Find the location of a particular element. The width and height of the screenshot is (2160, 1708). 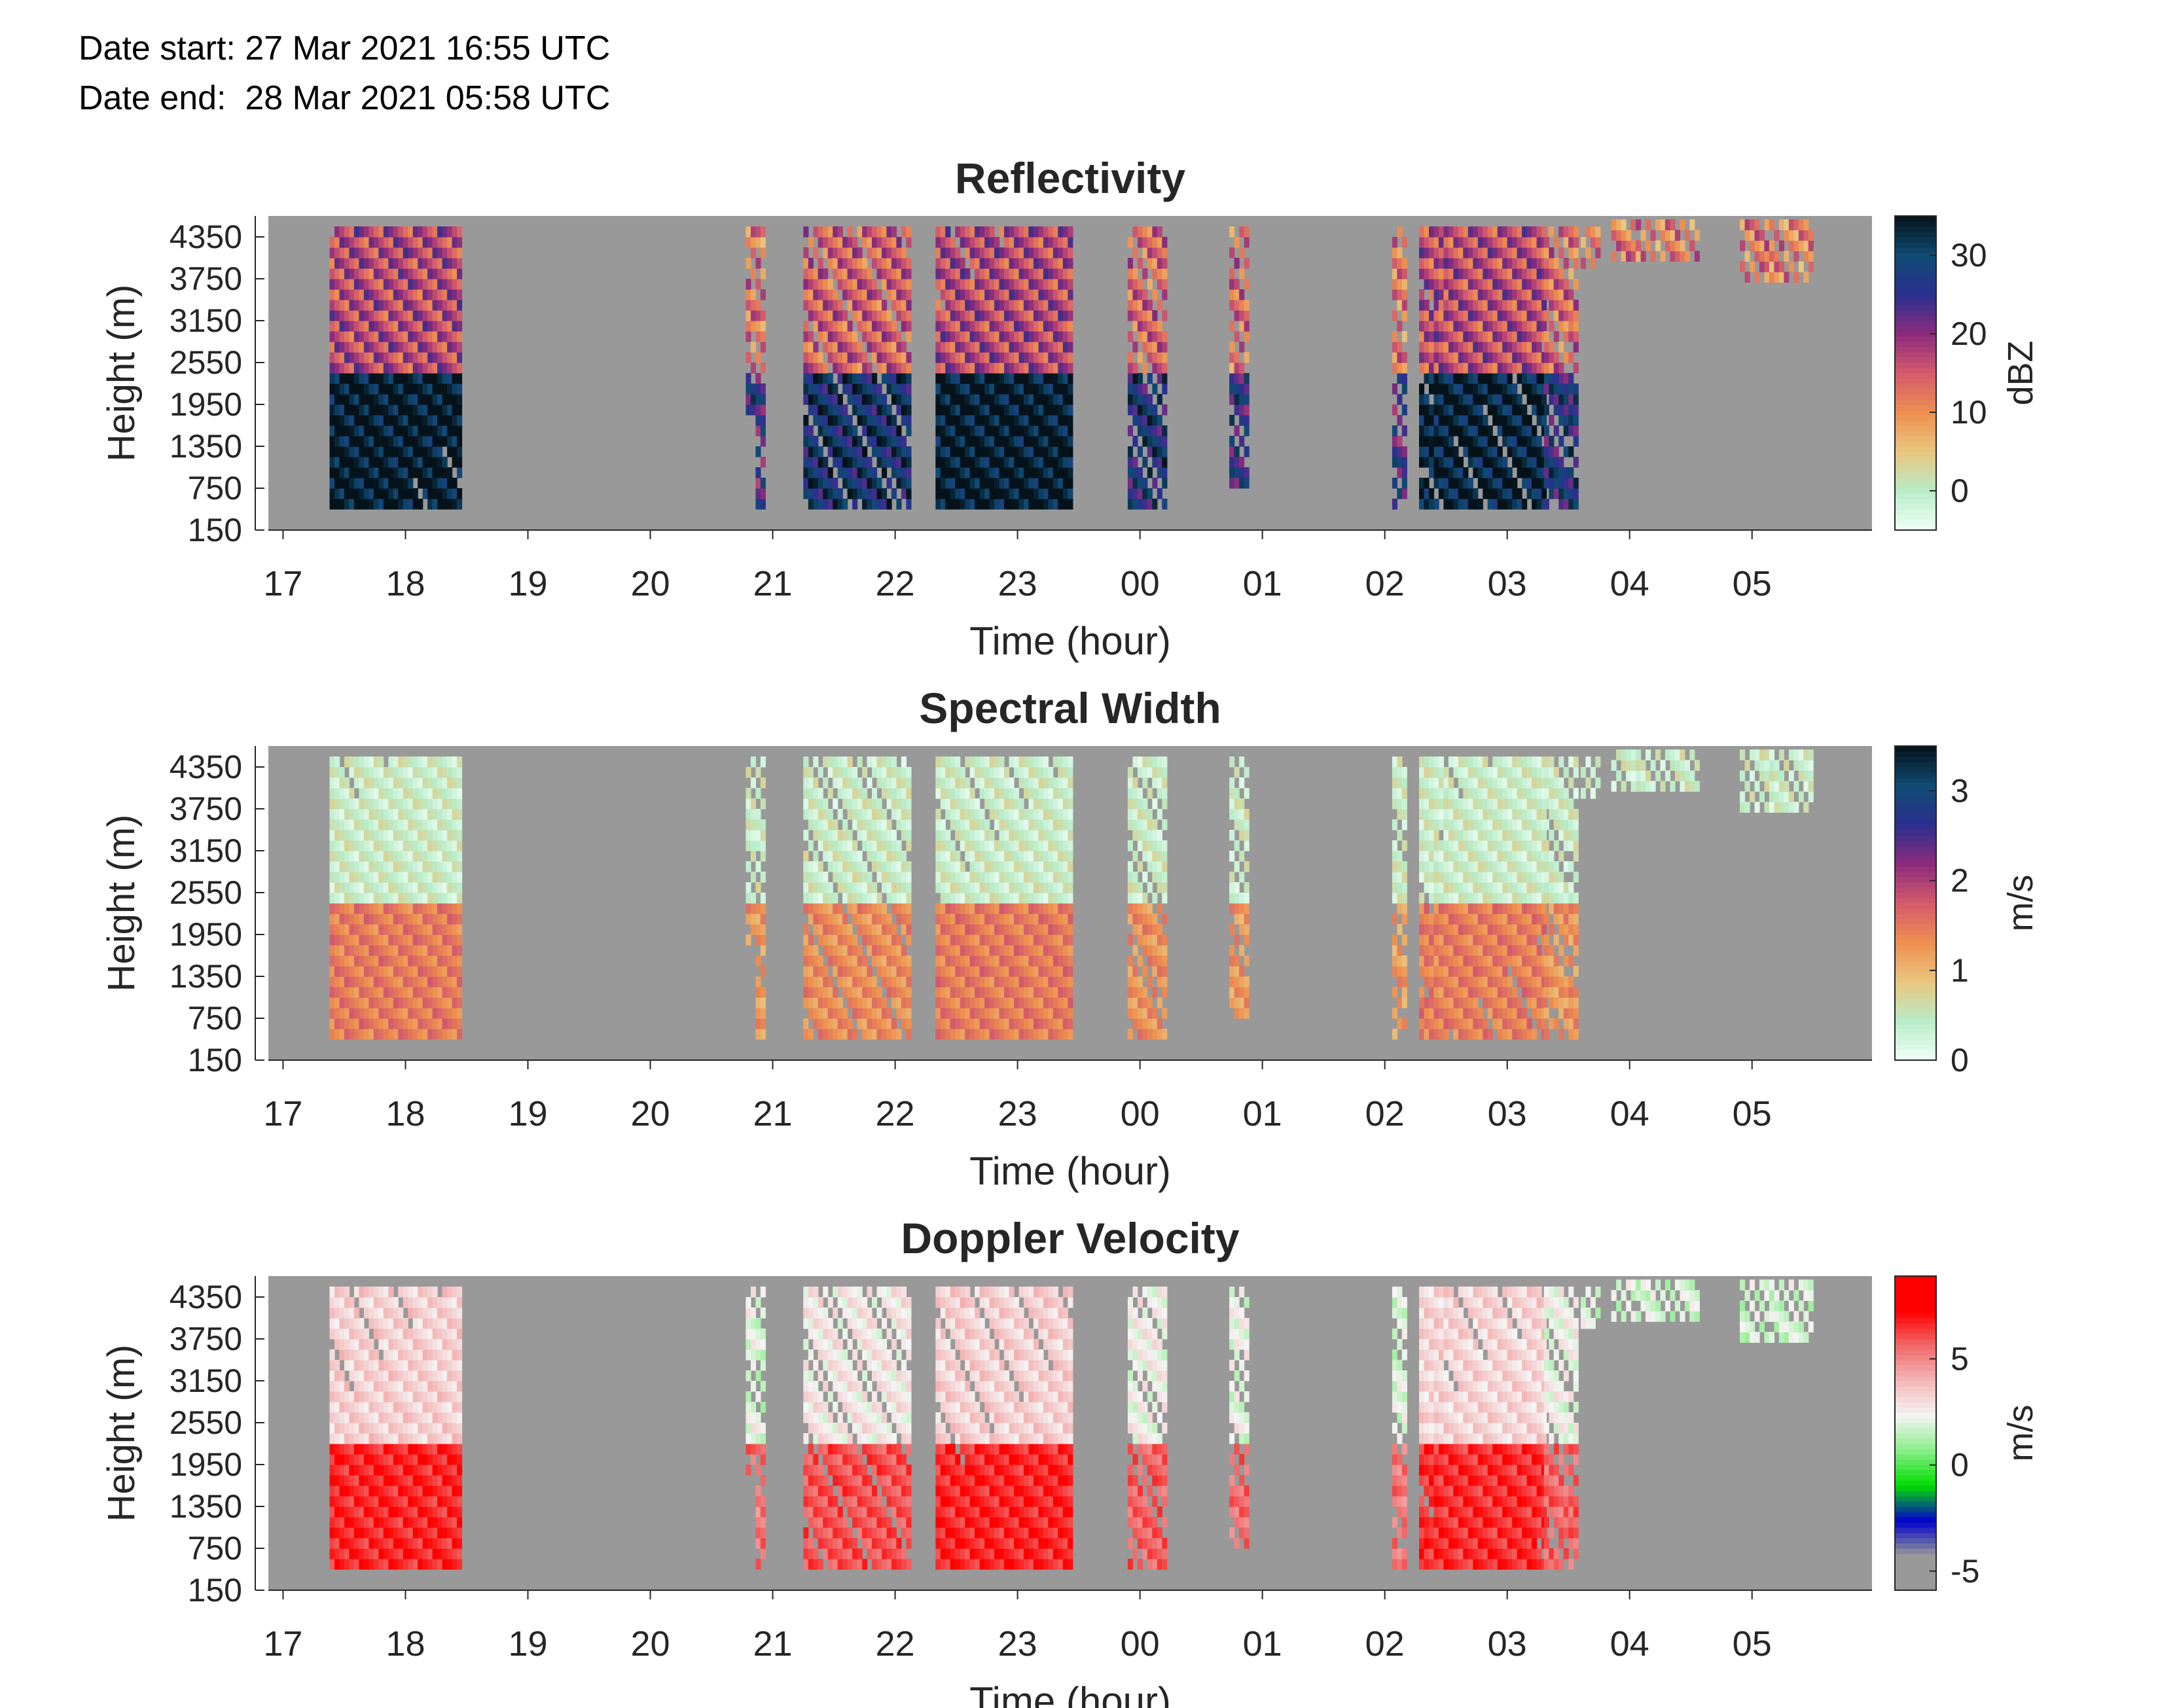

colorbar-step is located at coordinates (1915, 502).